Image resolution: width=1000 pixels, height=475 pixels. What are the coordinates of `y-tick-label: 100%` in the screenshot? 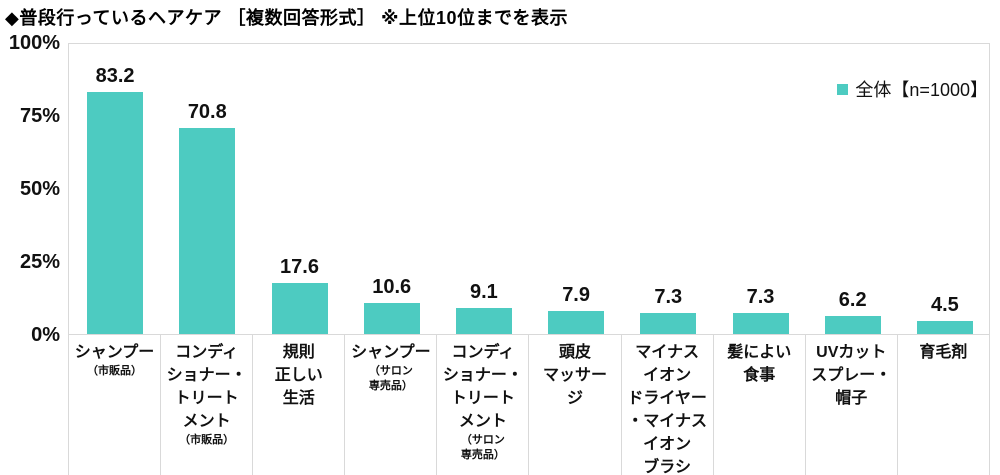 It's located at (34, 43).